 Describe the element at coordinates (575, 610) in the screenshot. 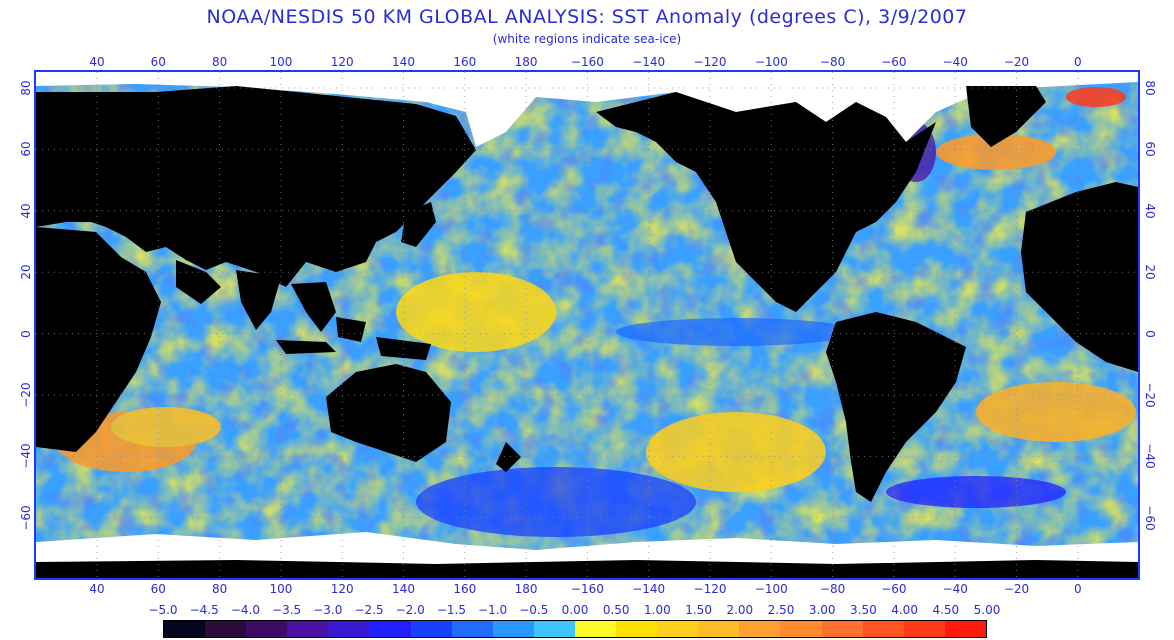

I see `colorbar-tick-label: 0.00` at that location.